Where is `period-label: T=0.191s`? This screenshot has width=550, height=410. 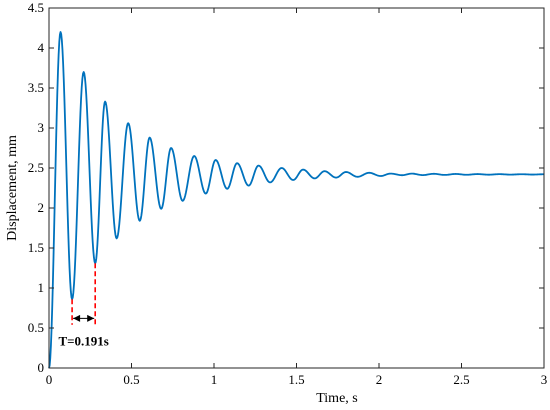 period-label: T=0.191s is located at coordinates (83, 340).